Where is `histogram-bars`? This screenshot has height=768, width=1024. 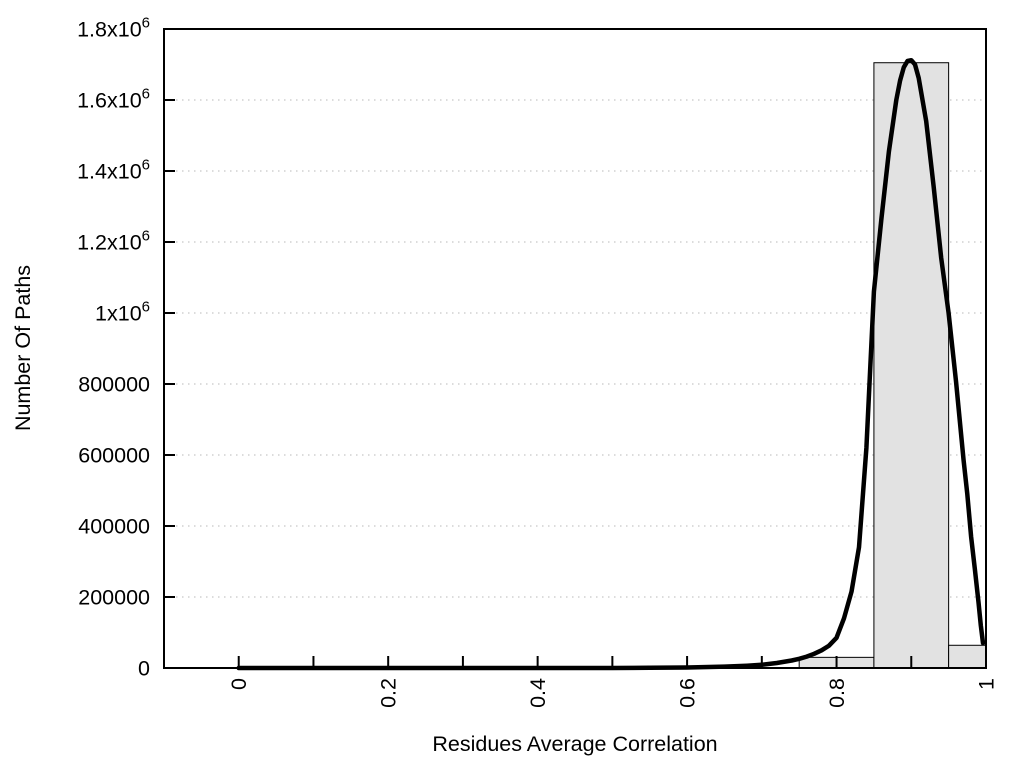 histogram-bars is located at coordinates (892, 365).